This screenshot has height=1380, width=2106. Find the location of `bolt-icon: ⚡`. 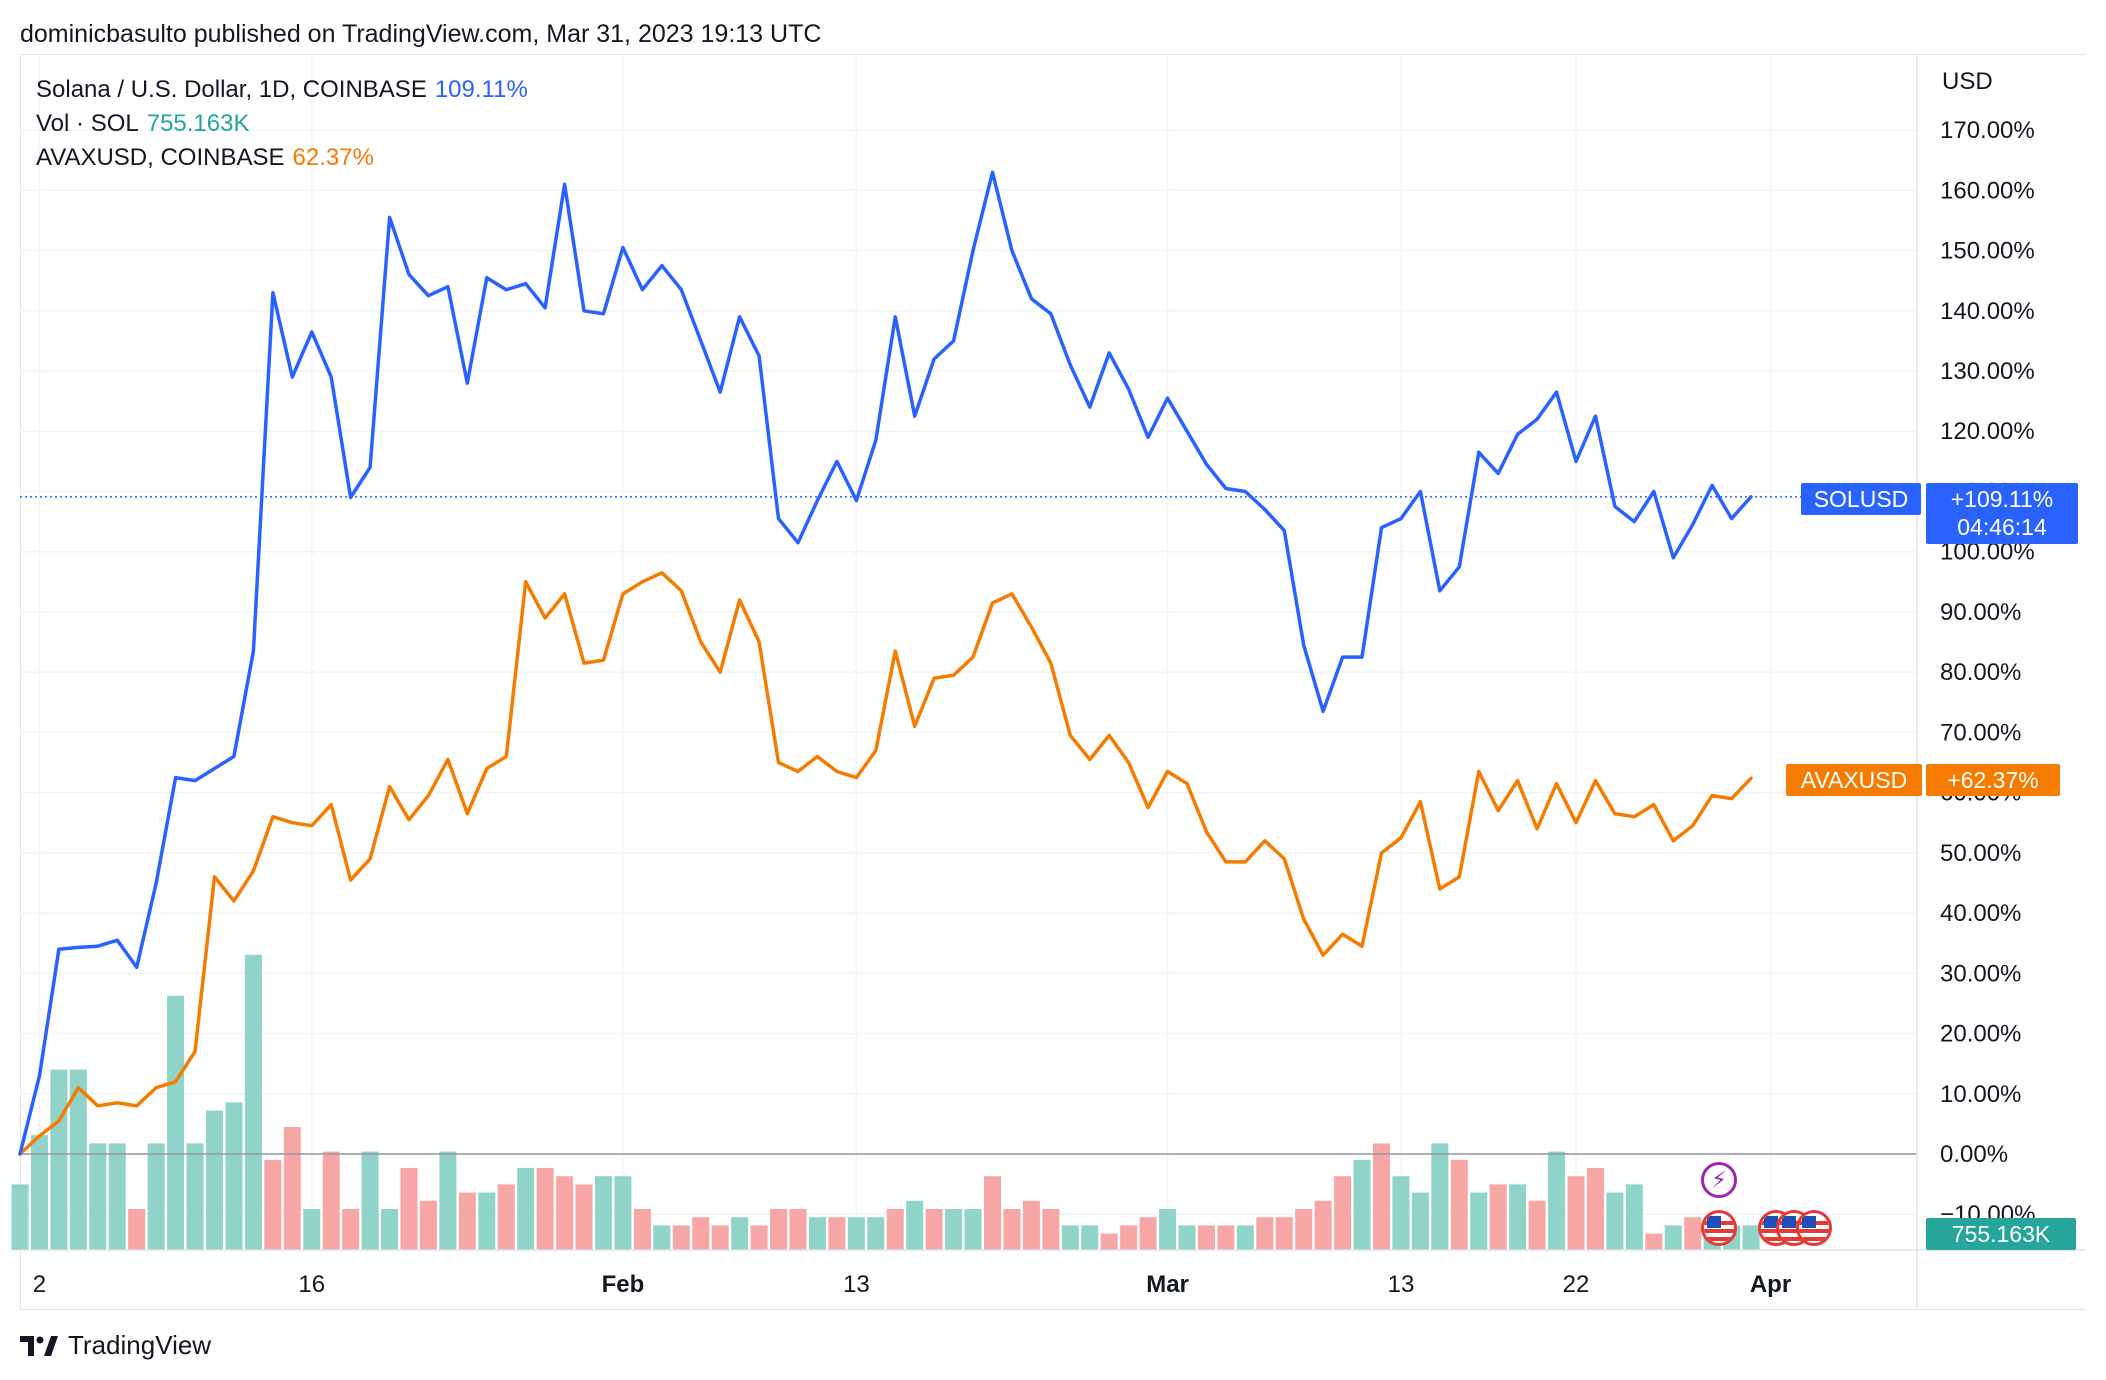

bolt-icon: ⚡ is located at coordinates (1719, 1180).